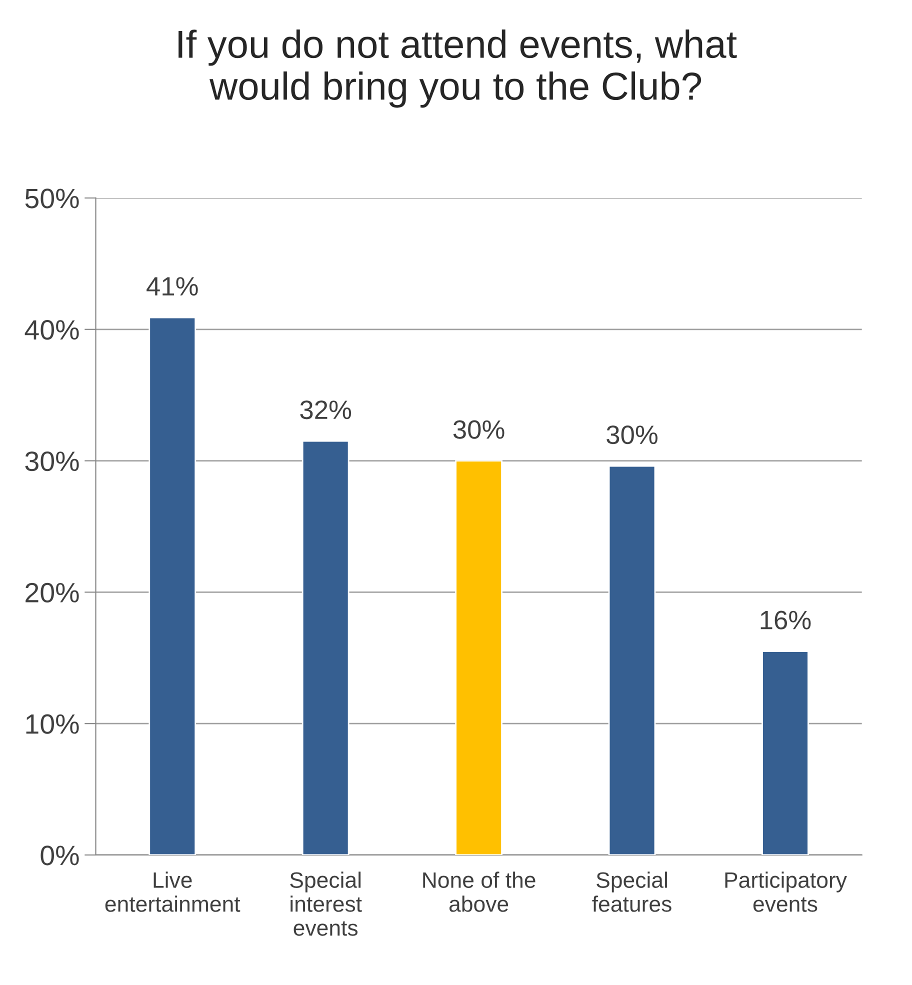 The height and width of the screenshot is (985, 912). I want to click on y-tick-label: 50%, so click(52, 198).